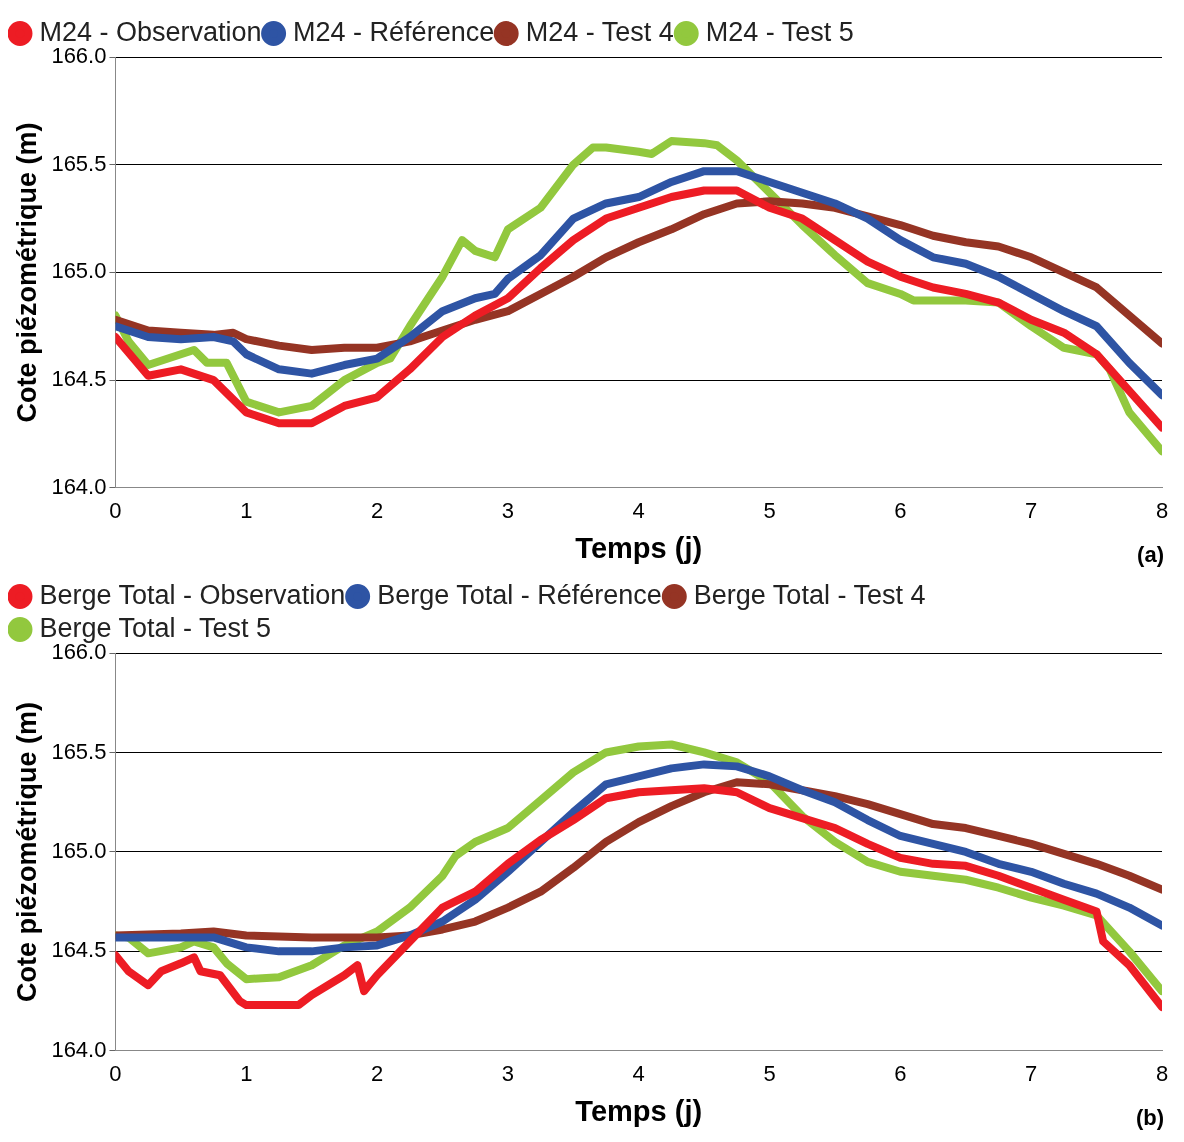 Image resolution: width=1184 pixels, height=1142 pixels. I want to click on legend-label: M24 - Référence, so click(394, 31).